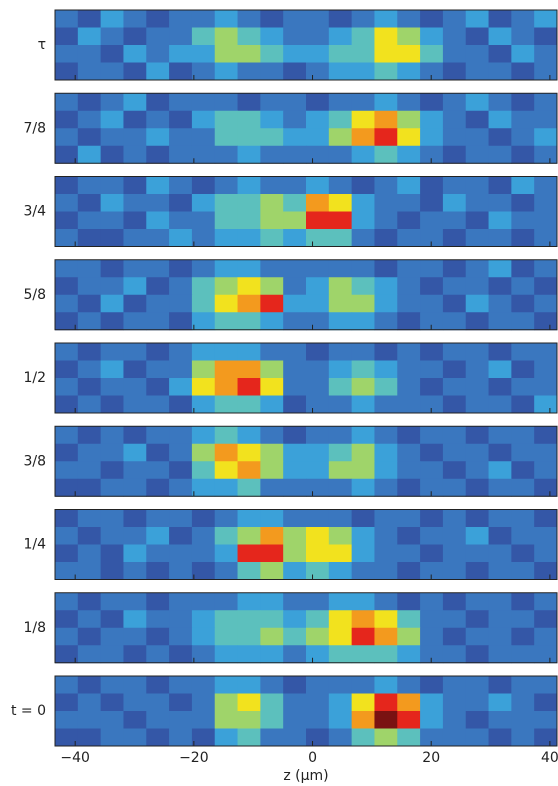  What do you see at coordinates (549, 758) in the screenshot?
I see `x-tick-label: 40` at bounding box center [549, 758].